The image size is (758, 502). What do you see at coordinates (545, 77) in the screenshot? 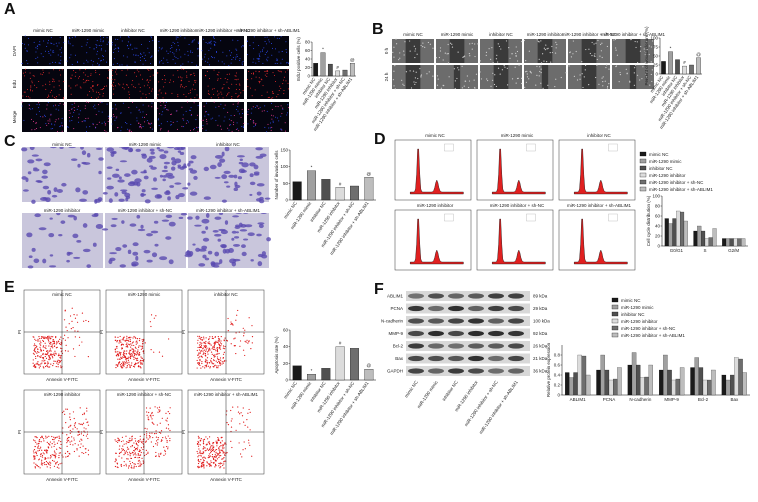
I see `wound-gap` at bounding box center [545, 77].